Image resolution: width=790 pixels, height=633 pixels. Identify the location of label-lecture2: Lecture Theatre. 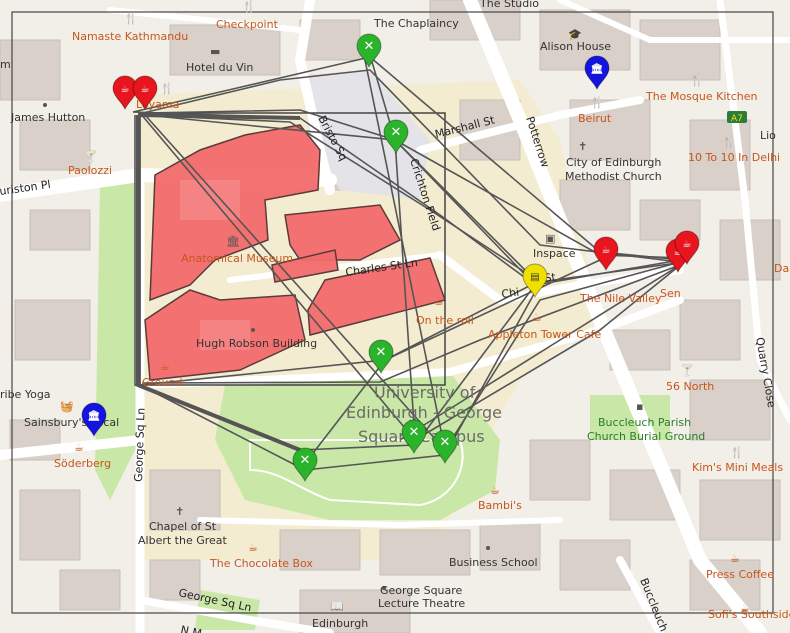
(421, 603).